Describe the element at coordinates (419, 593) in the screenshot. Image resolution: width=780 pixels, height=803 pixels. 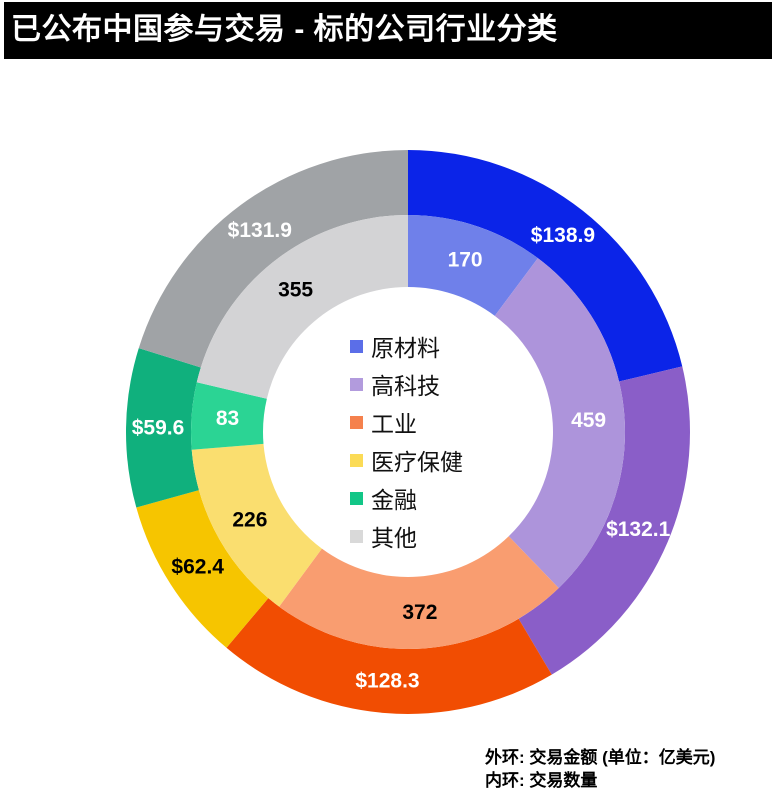
I see `inner-ring-segment-工业` at that location.